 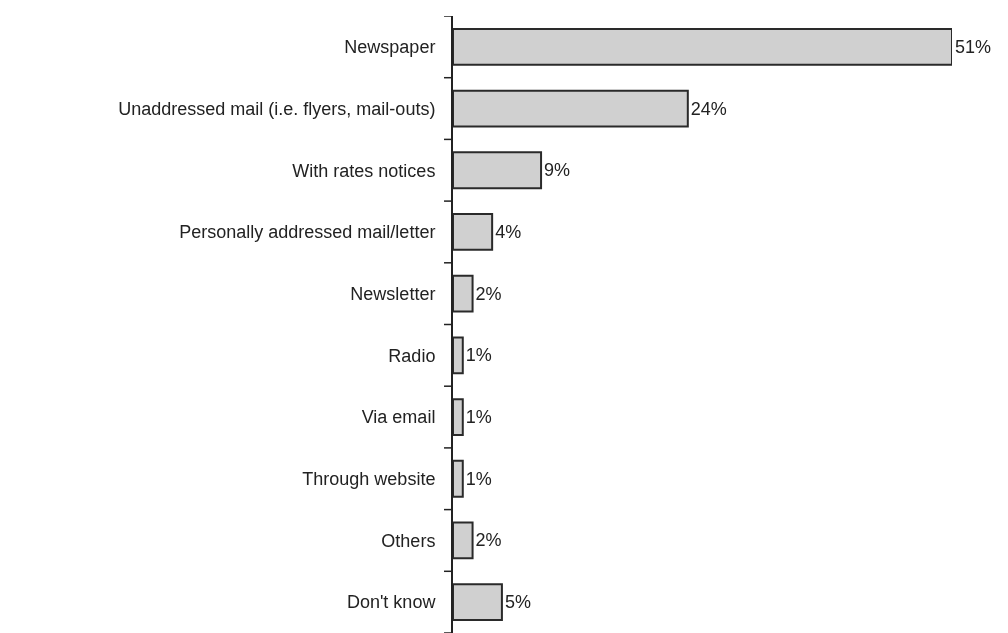 I want to click on y-tick-label: Personally addressed mail/letter, so click(x=307, y=232).